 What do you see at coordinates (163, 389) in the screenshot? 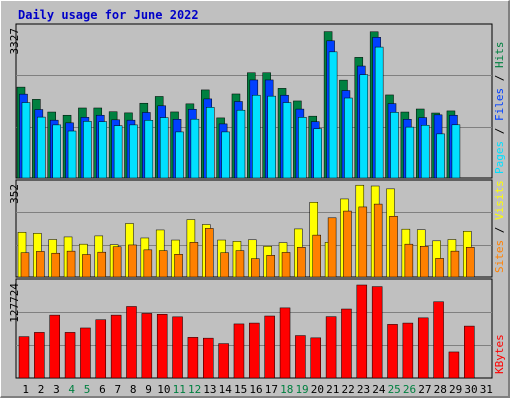
I see `x-tick-label-10: 10` at bounding box center [163, 389].